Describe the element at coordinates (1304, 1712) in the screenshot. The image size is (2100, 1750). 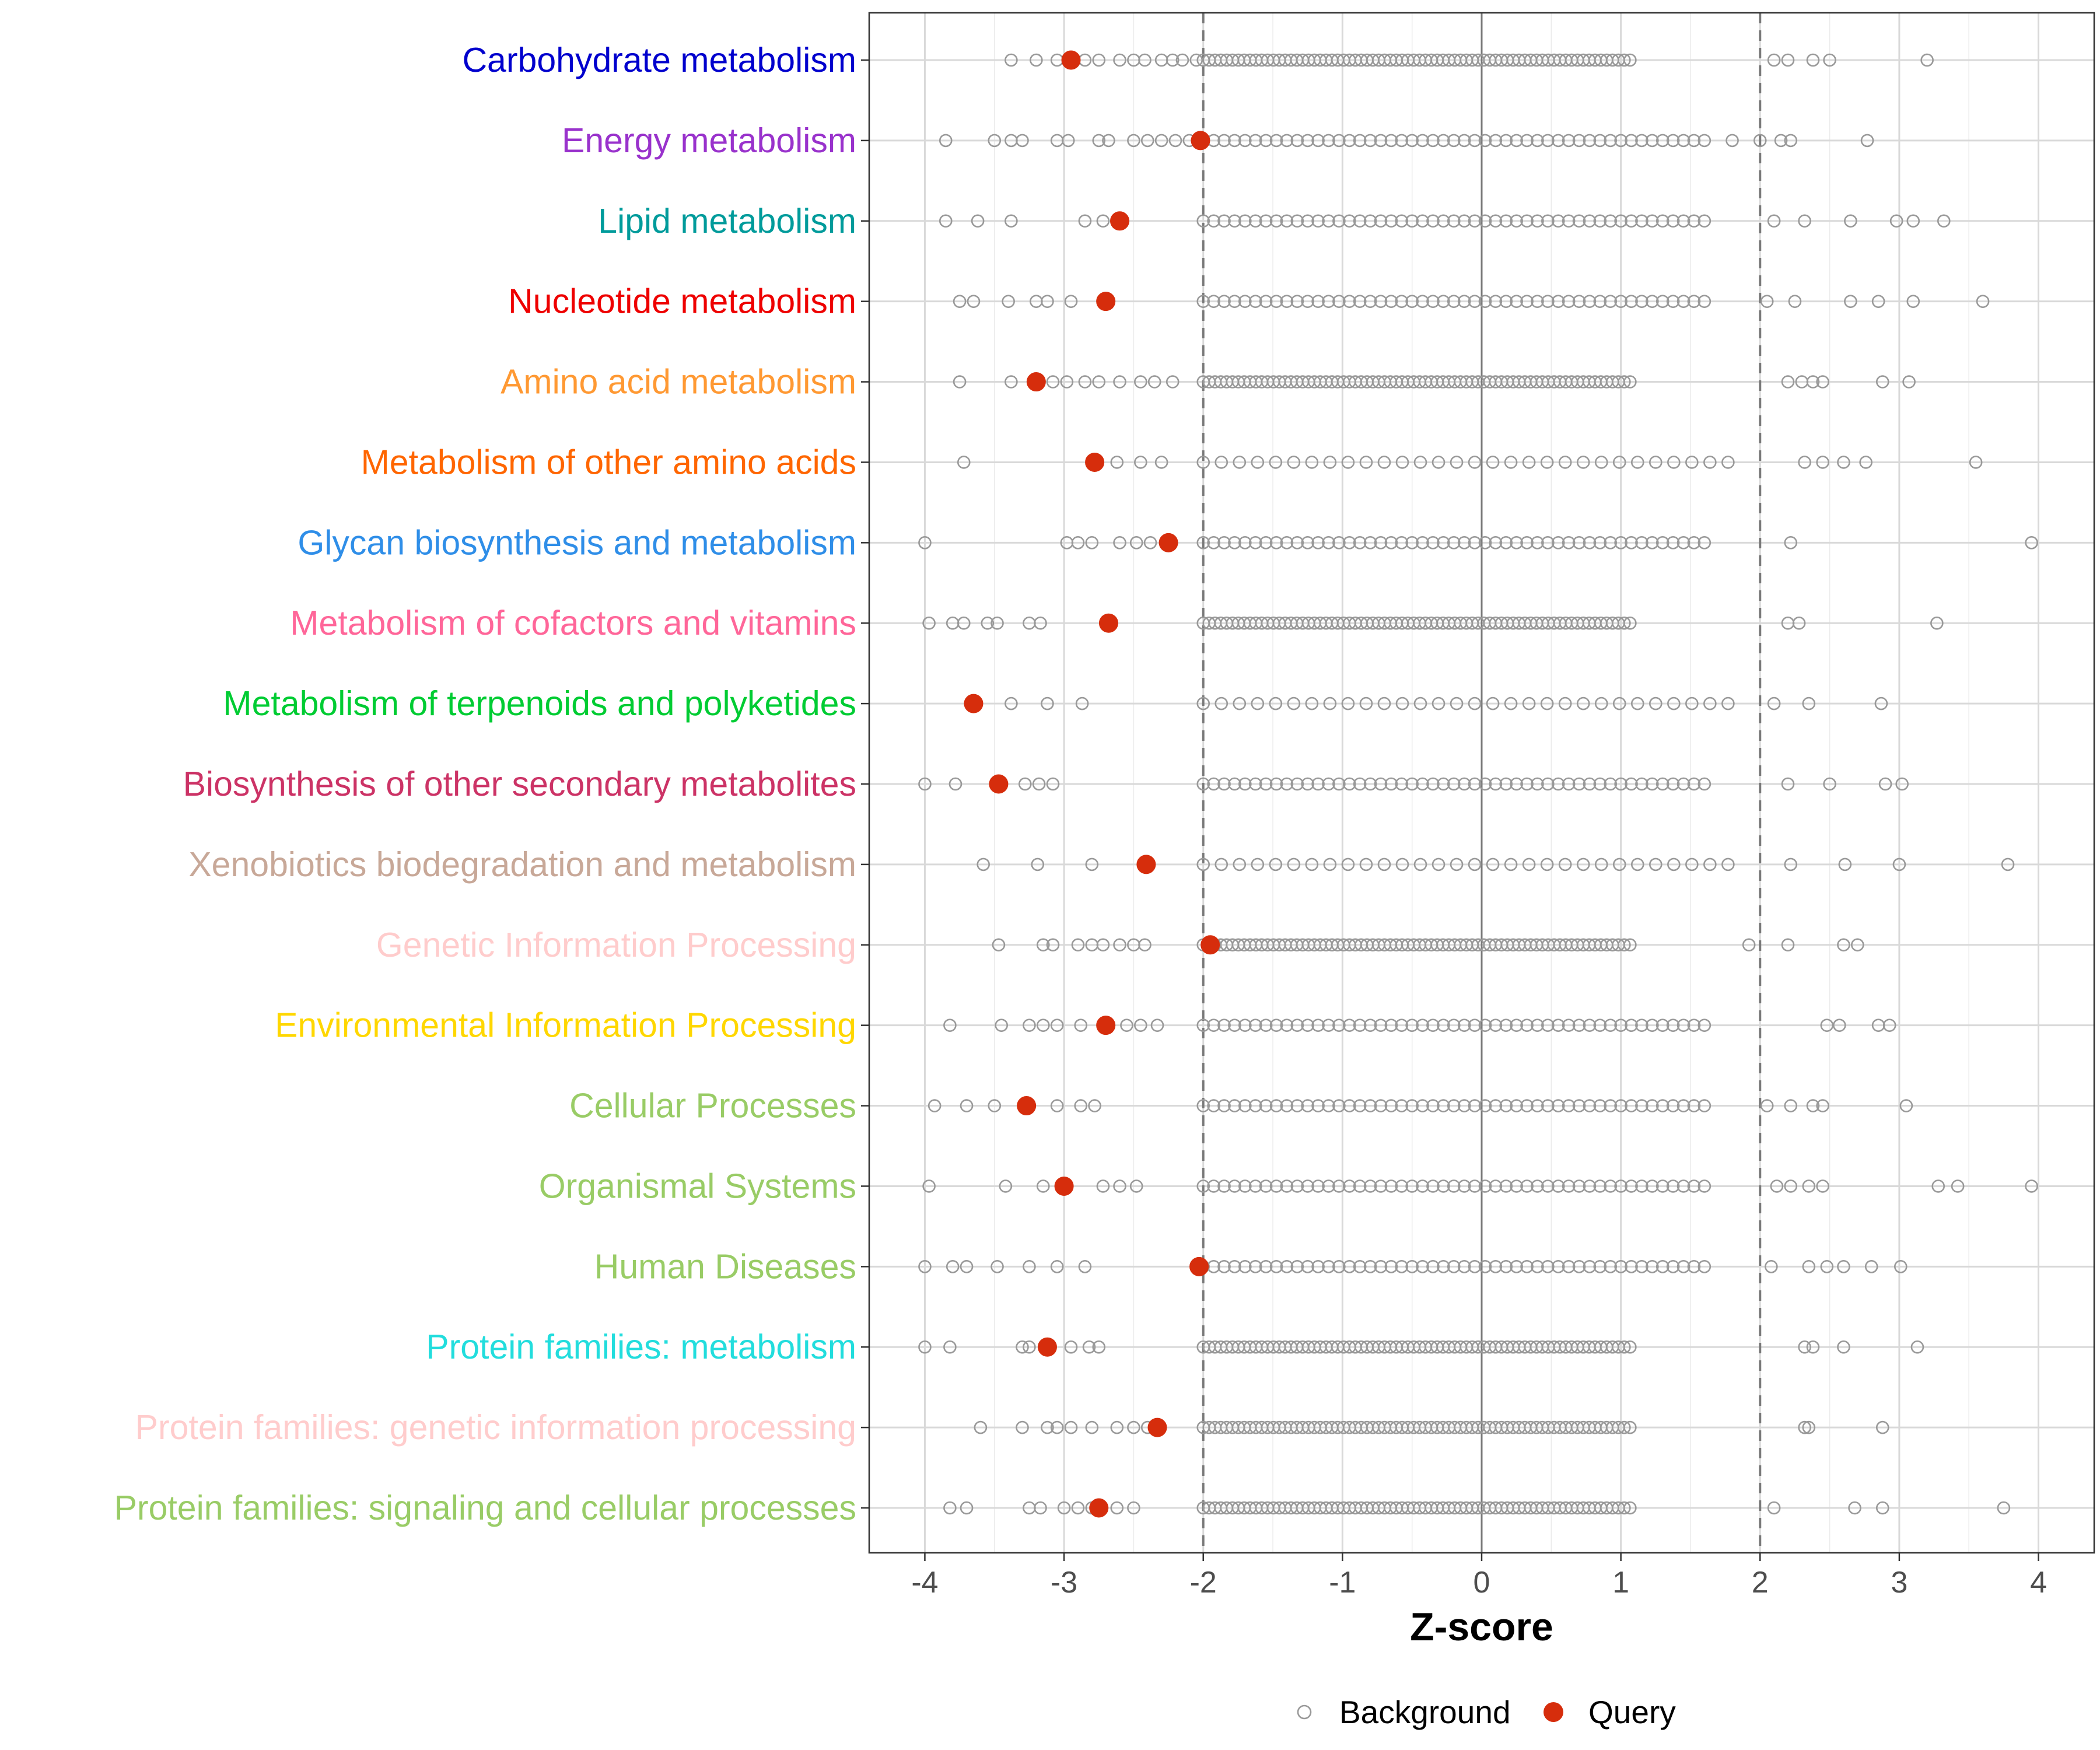
I see `legend-background-key` at that location.